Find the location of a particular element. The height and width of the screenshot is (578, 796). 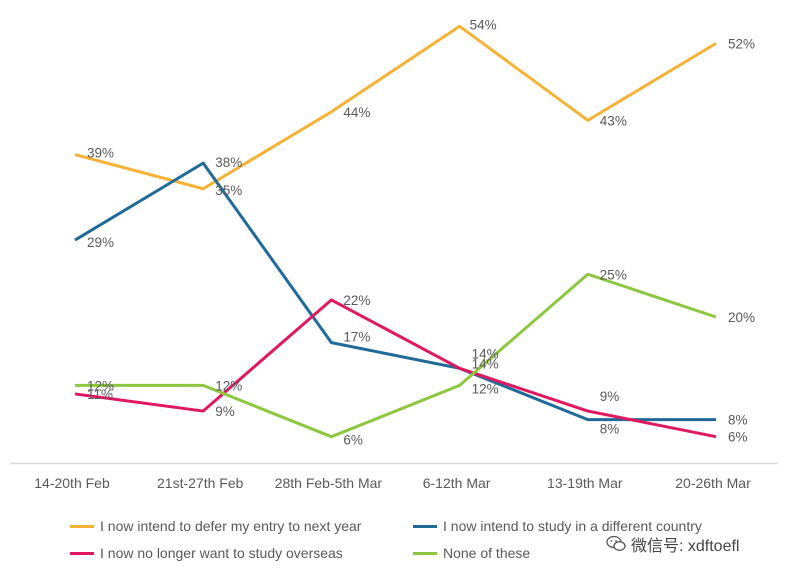

data-label: 44% is located at coordinates (356, 112).